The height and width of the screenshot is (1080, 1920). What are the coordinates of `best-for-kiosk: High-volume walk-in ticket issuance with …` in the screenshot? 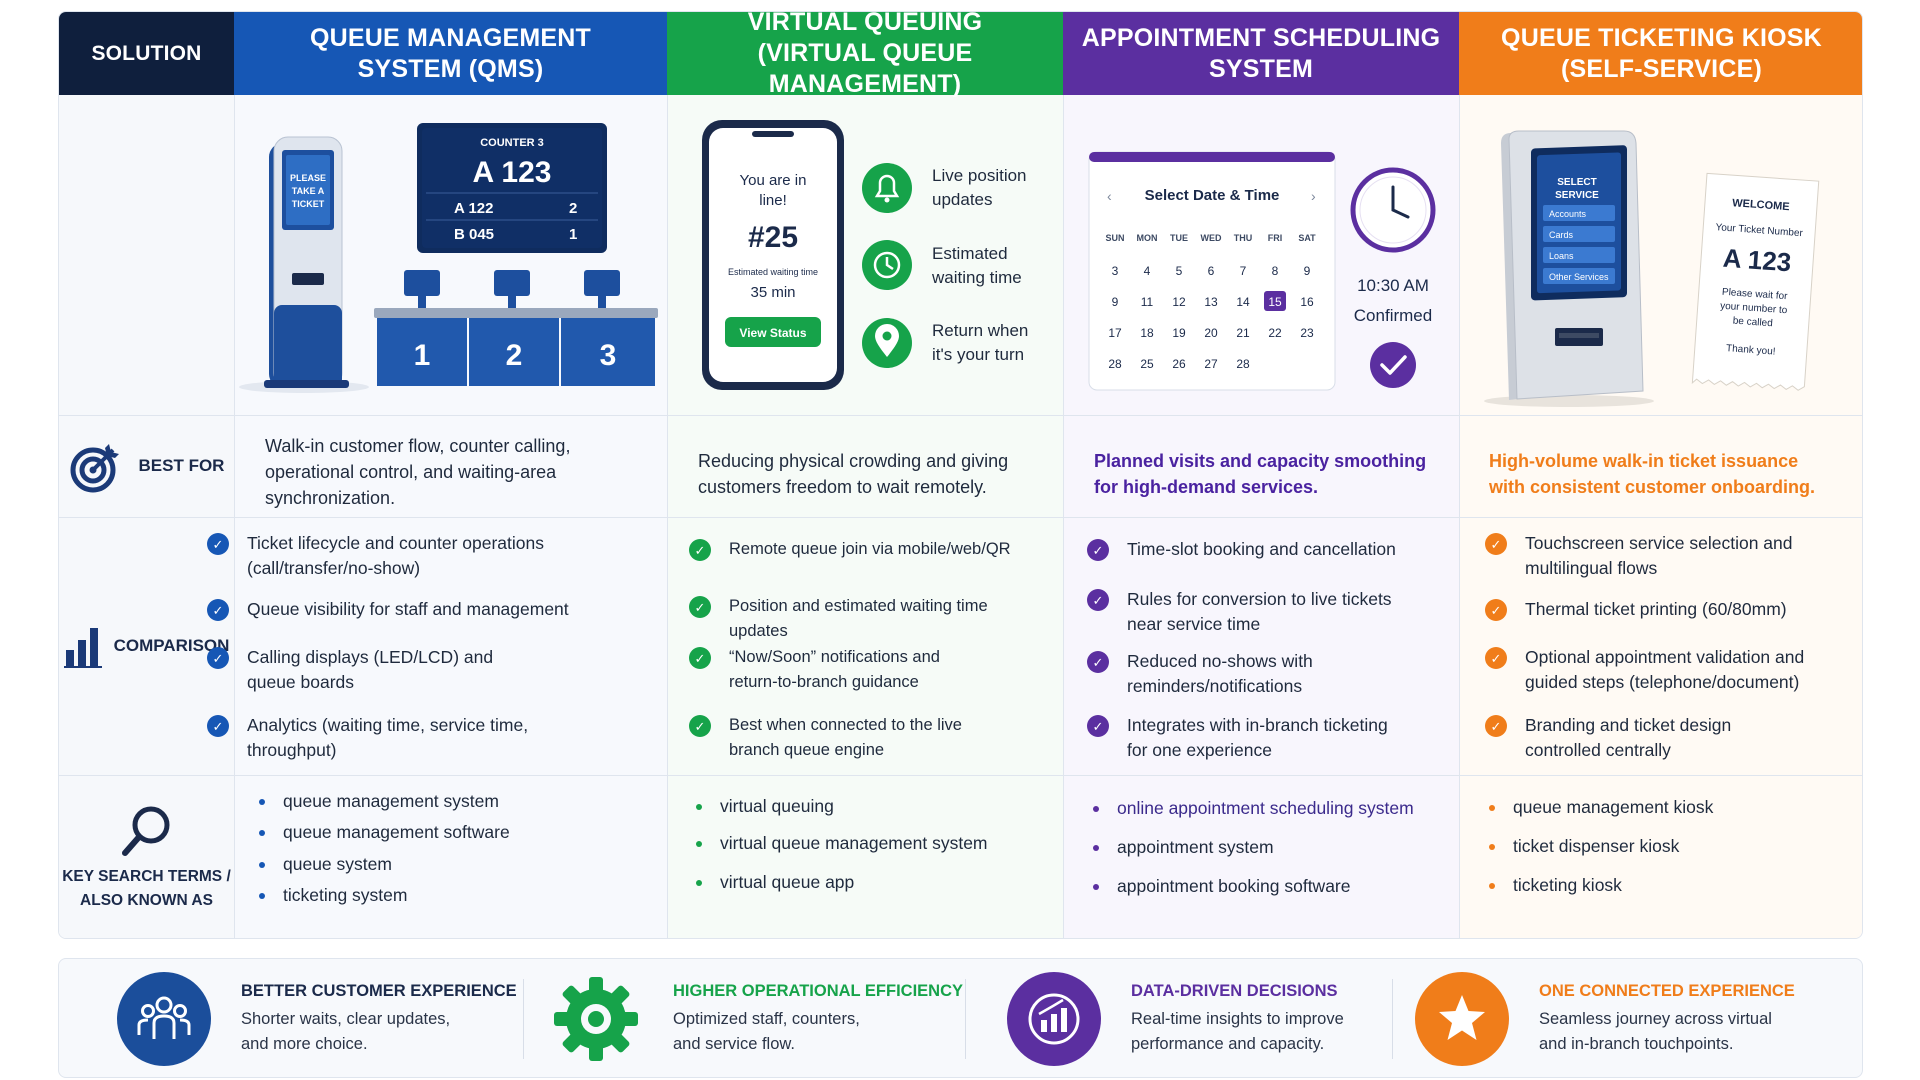 It's located at (1652, 474).